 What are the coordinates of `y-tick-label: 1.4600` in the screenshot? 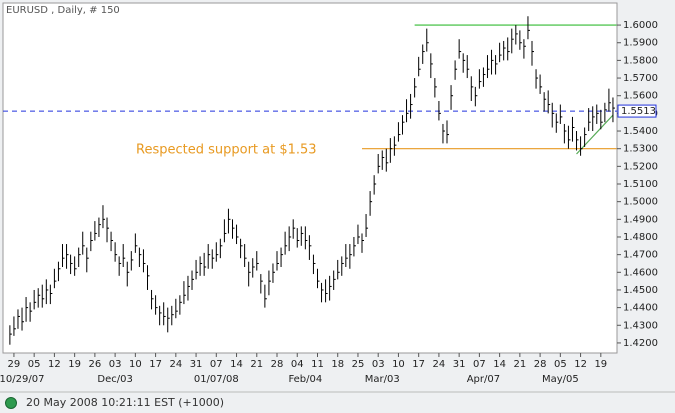 It's located at (640, 272).